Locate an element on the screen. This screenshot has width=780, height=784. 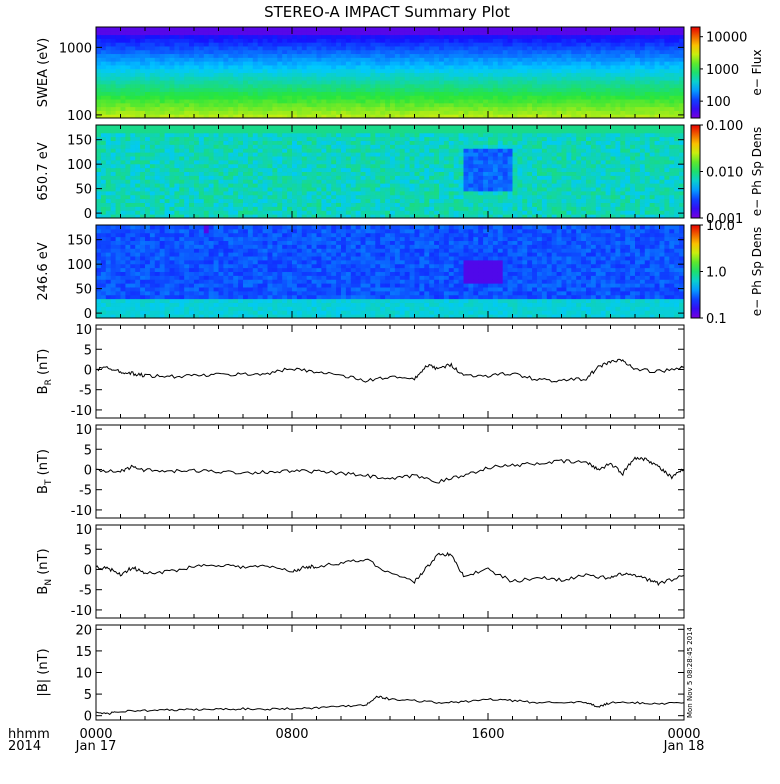
colorbar-tick-label: 10000 is located at coordinates (726, 38).